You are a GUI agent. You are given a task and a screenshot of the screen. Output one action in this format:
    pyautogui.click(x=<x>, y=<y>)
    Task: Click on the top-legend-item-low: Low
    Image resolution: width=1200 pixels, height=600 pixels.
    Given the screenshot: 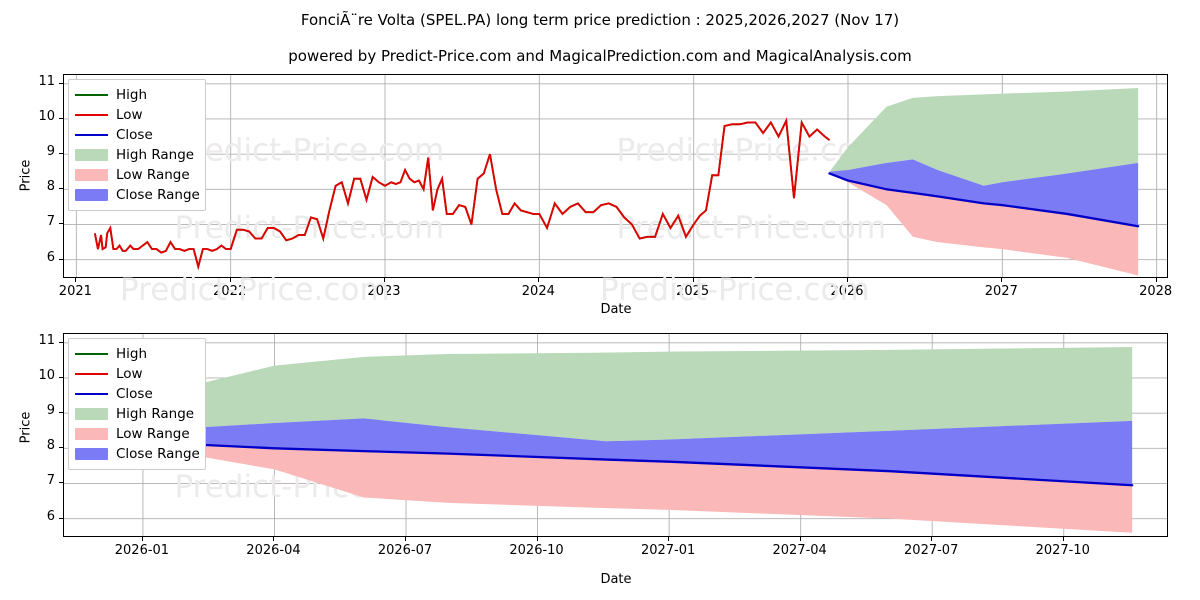 What is the action you would take?
    pyautogui.click(x=136, y=115)
    